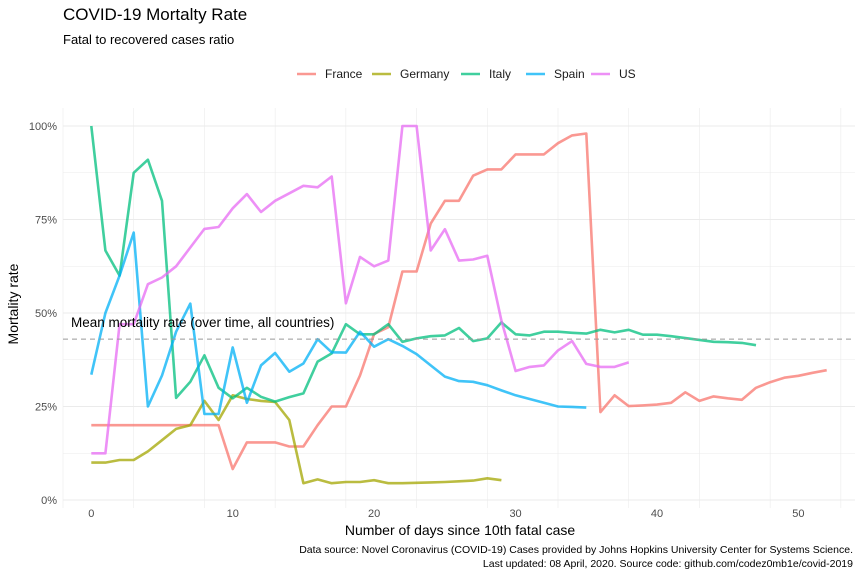 This screenshot has height=576, width=864. Describe the element at coordinates (486, 74) in the screenshot. I see `legend-item-italy: Italy` at that location.